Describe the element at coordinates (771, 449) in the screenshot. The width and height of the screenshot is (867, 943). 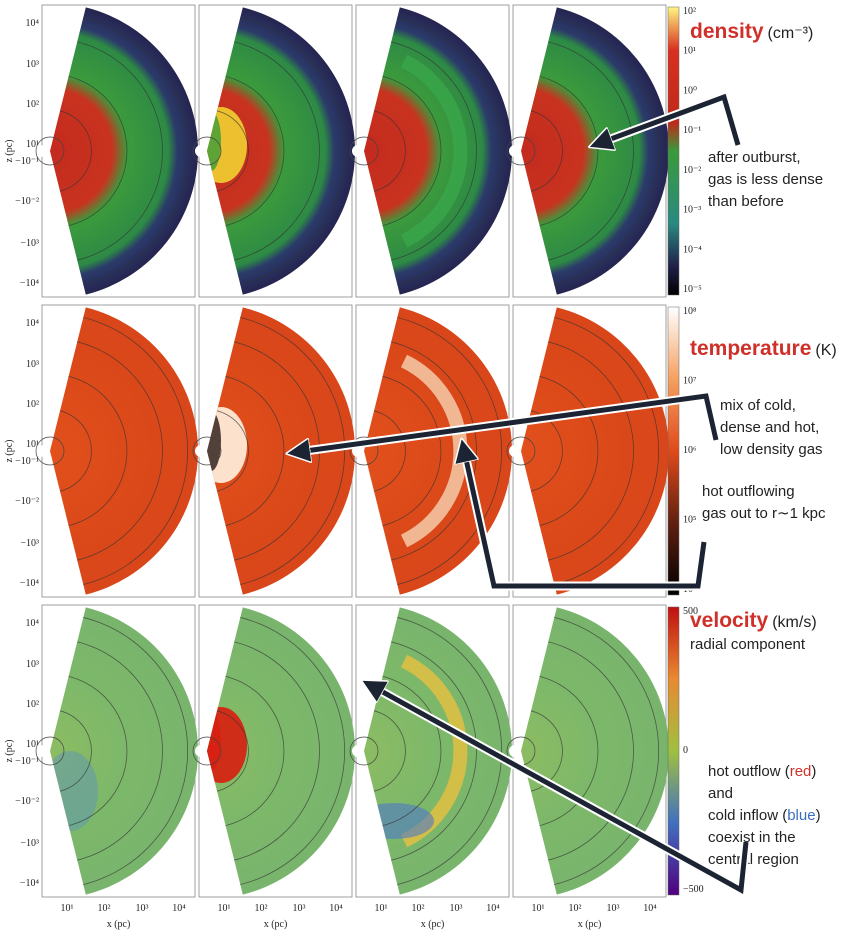
I see `note-line: low density gas` at that location.